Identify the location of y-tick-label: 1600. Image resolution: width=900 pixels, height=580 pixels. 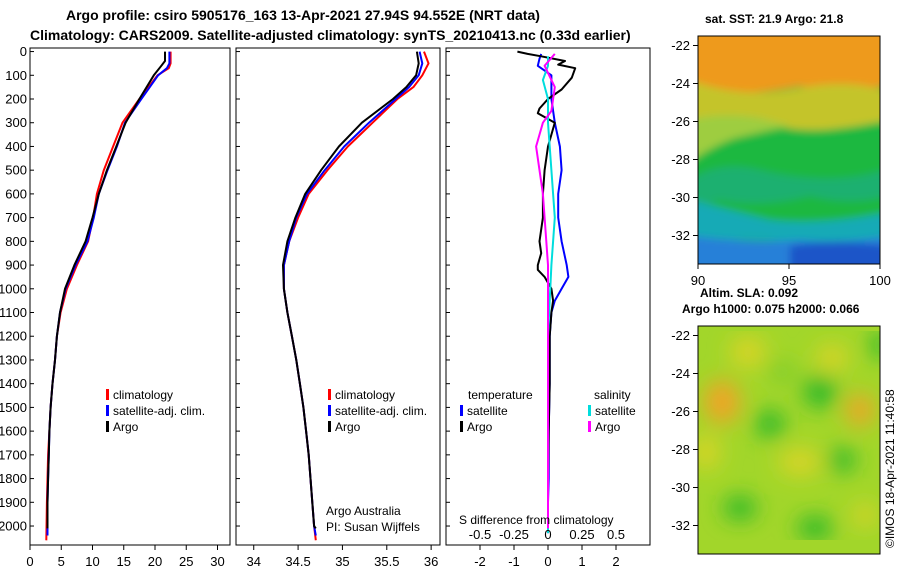
(13, 431).